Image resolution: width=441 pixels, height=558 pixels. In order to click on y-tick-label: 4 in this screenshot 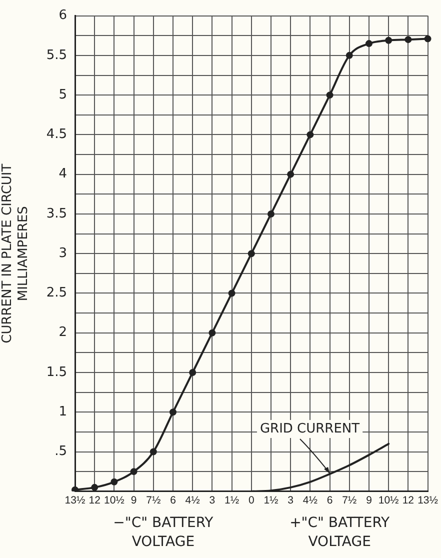, I will do `click(62, 174)`.